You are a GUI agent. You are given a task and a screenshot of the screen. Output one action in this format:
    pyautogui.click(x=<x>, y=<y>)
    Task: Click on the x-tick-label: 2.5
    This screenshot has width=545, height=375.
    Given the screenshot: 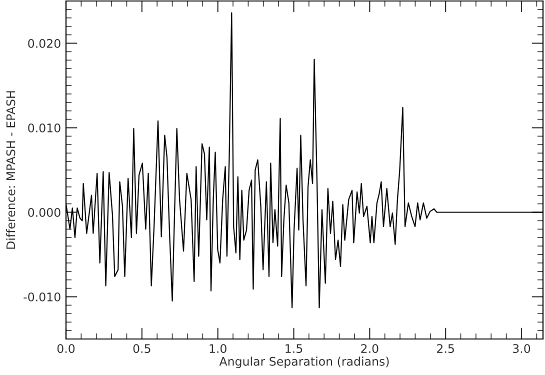 What is the action you would take?
    pyautogui.click(x=445, y=348)
    